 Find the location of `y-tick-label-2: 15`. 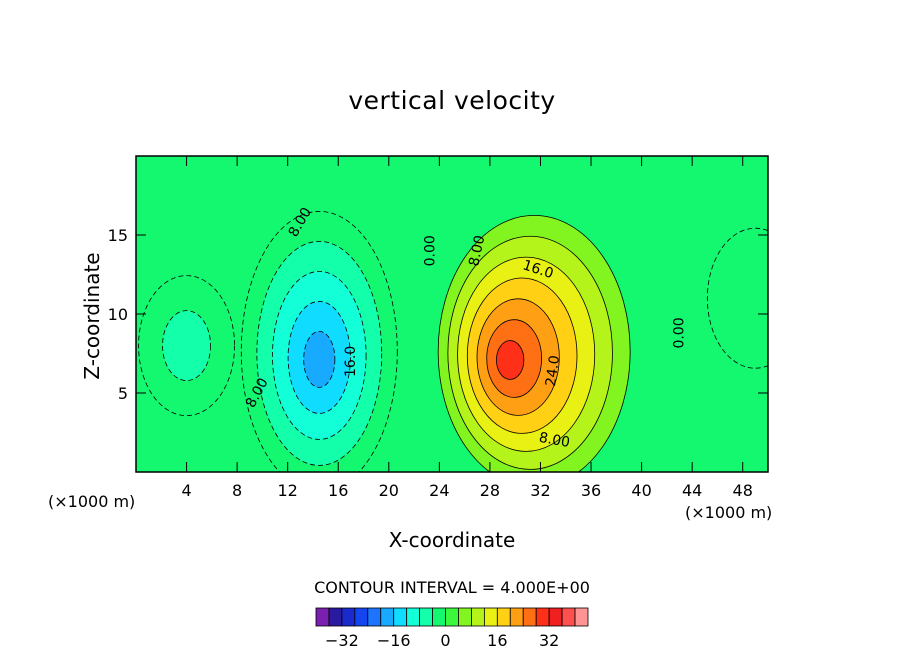

y-tick-label-2: 15 is located at coordinates (118, 235).